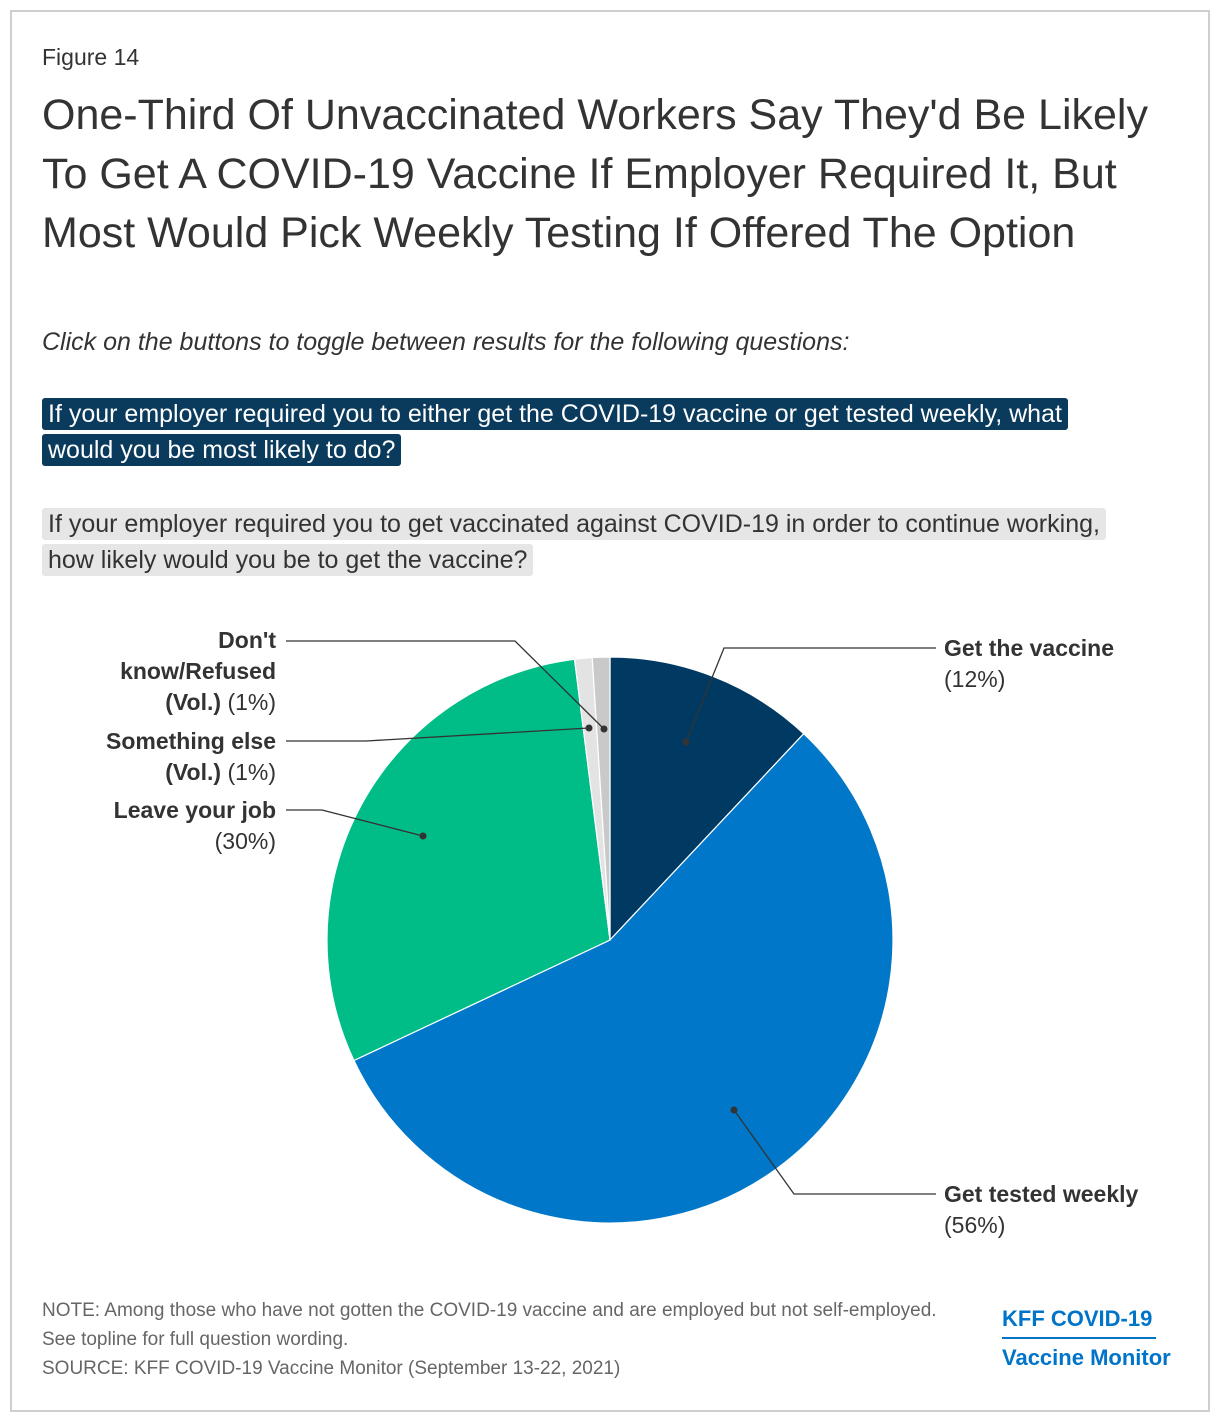 The width and height of the screenshot is (1220, 1422). What do you see at coordinates (195, 810) in the screenshot?
I see `label-leave-job-name: Leave your job` at bounding box center [195, 810].